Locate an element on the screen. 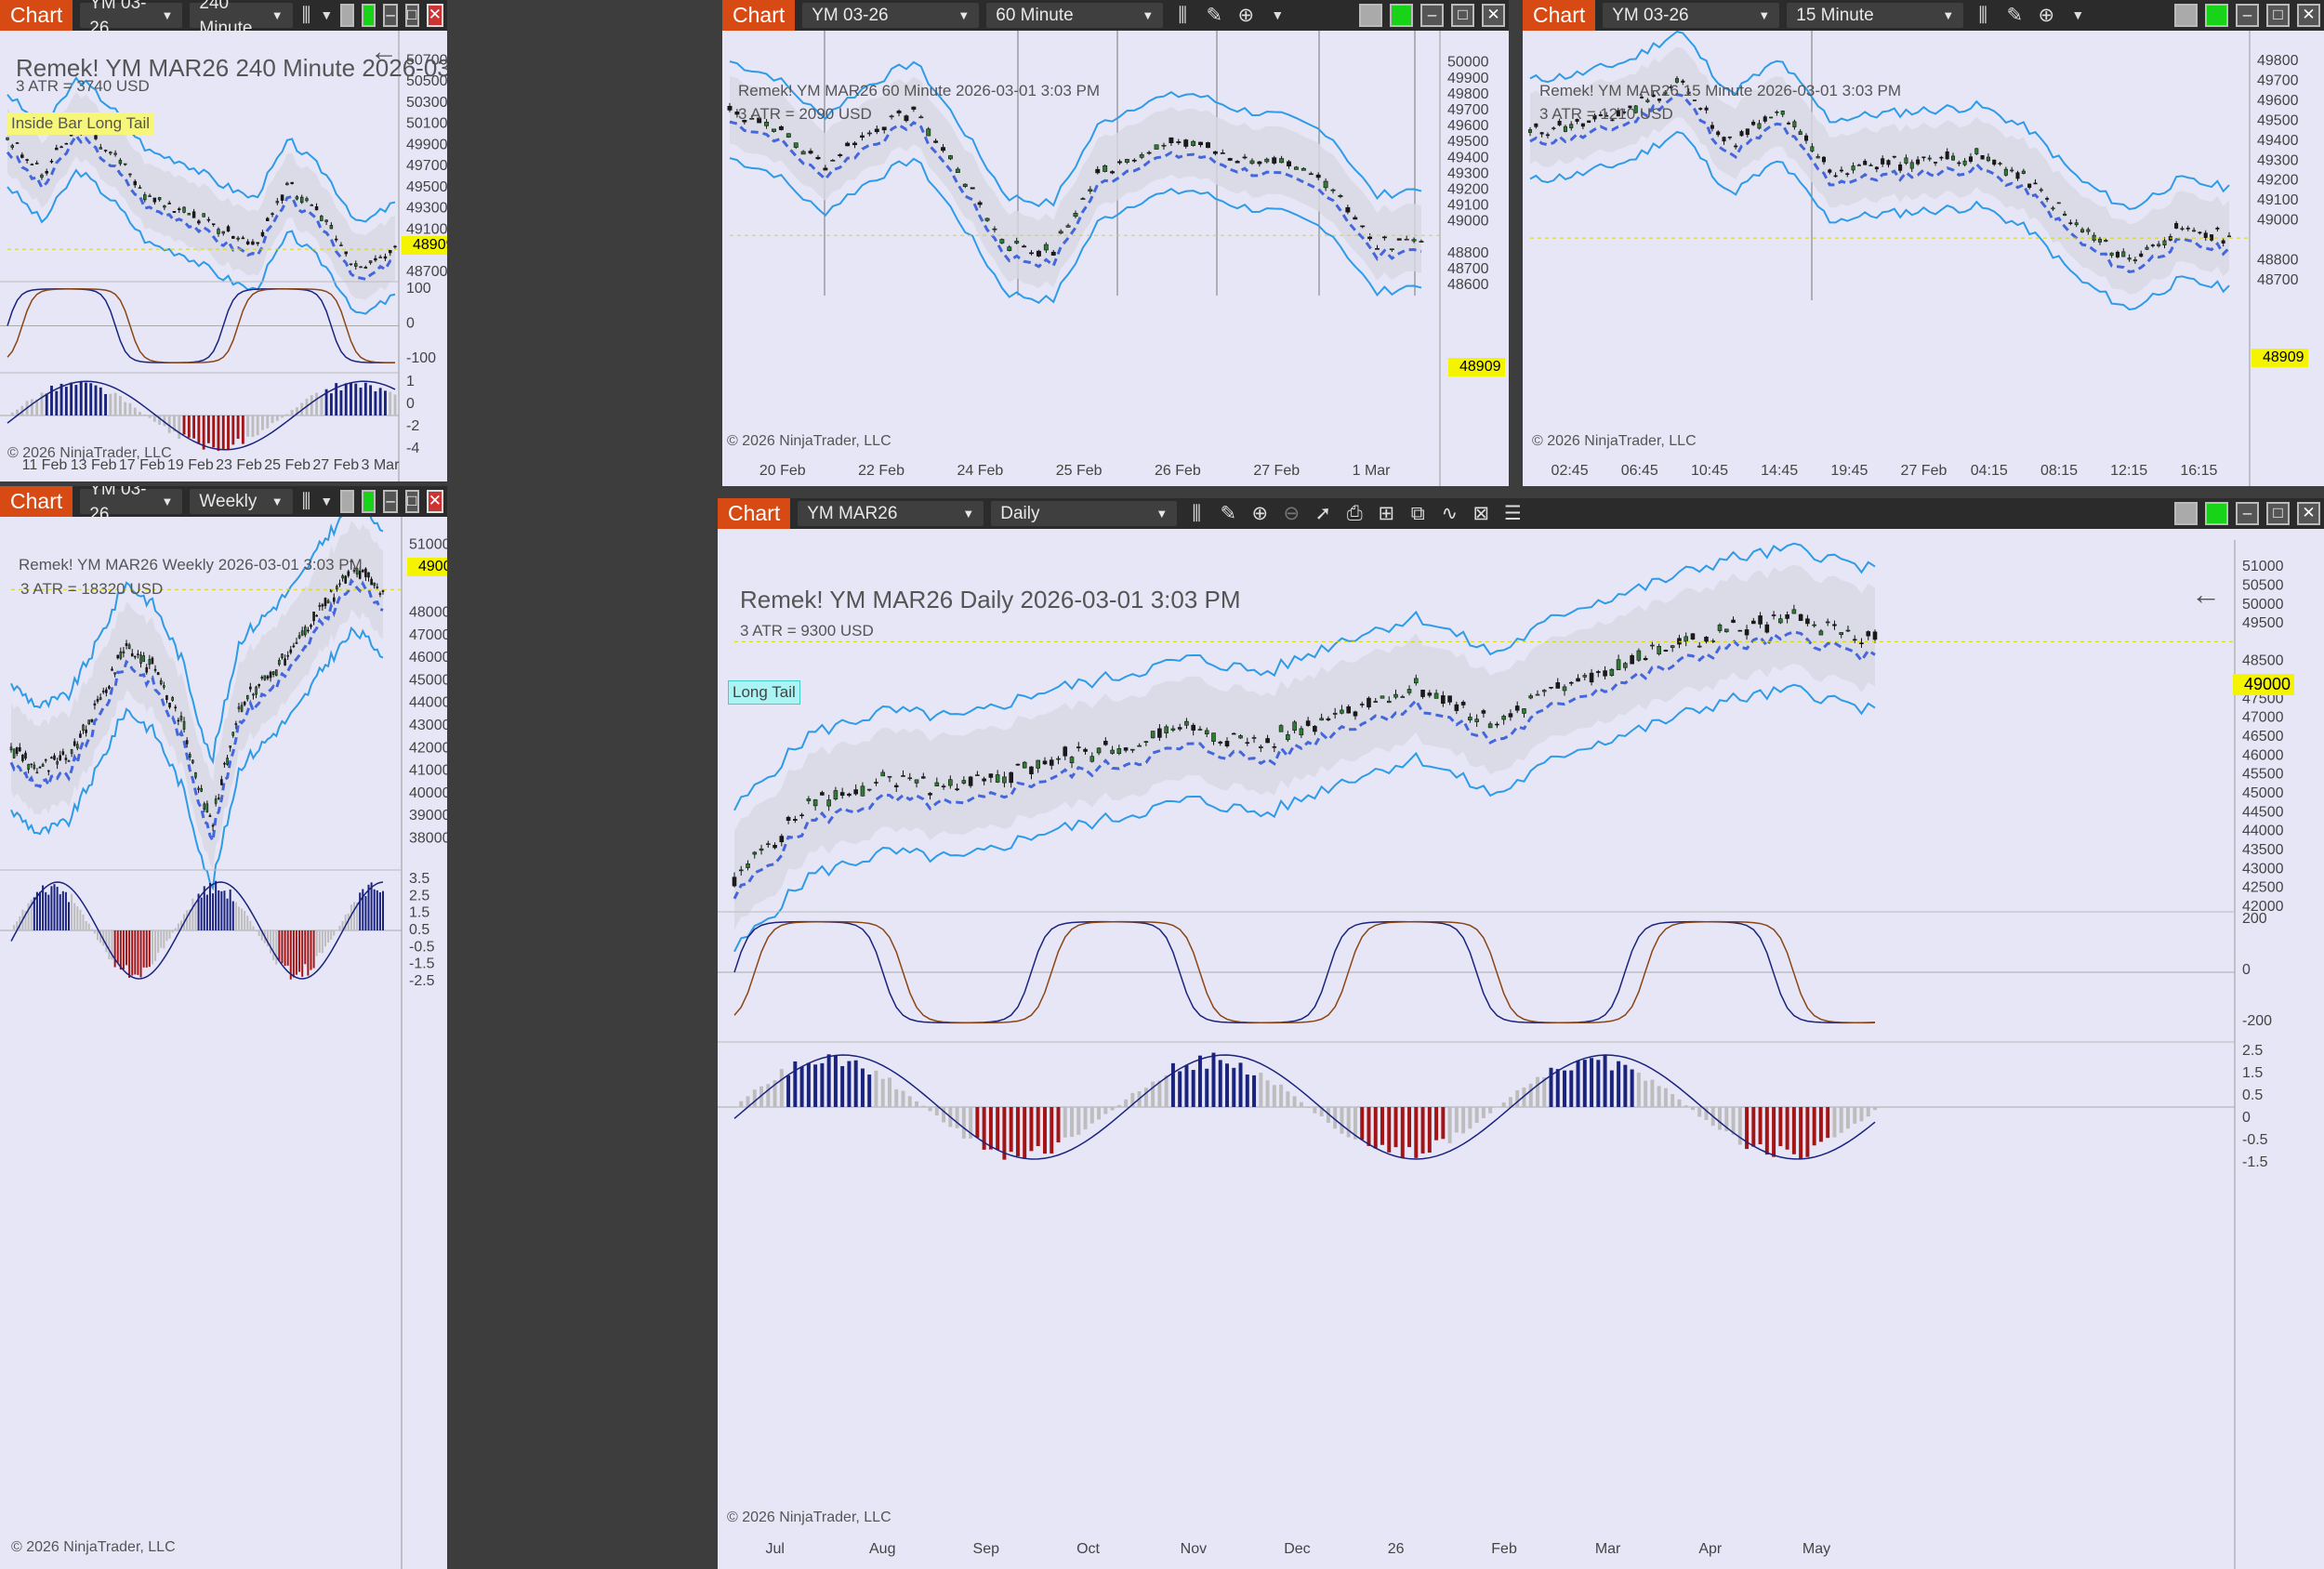 Image resolution: width=2324 pixels, height=1569 pixels. properties-icon: ⊞ is located at coordinates (1386, 513).